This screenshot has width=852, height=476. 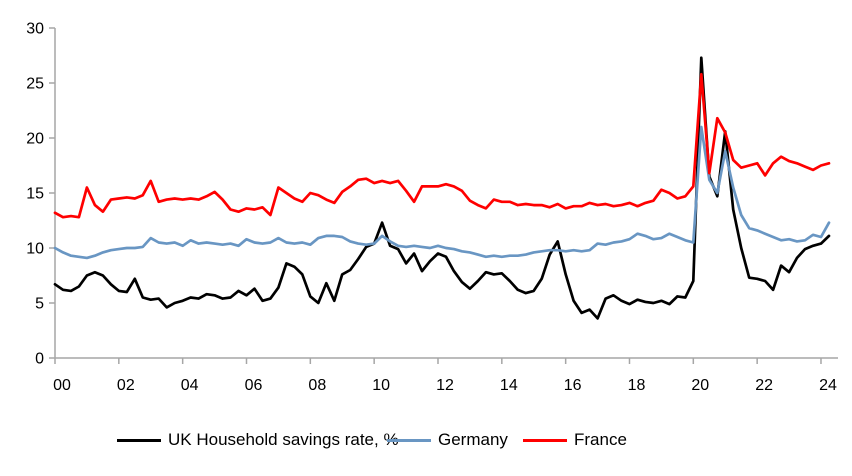 I want to click on y-tick-label: 25, so click(x=35, y=84).